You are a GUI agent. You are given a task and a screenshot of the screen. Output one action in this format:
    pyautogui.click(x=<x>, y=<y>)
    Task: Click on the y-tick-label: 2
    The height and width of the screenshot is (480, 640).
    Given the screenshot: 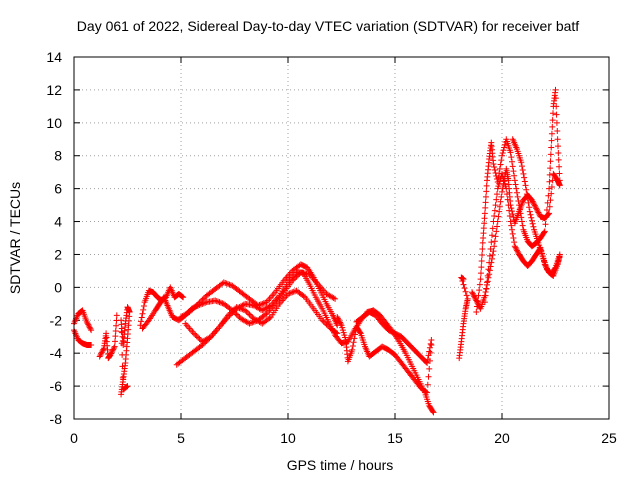 What is the action you would take?
    pyautogui.click(x=58, y=254)
    